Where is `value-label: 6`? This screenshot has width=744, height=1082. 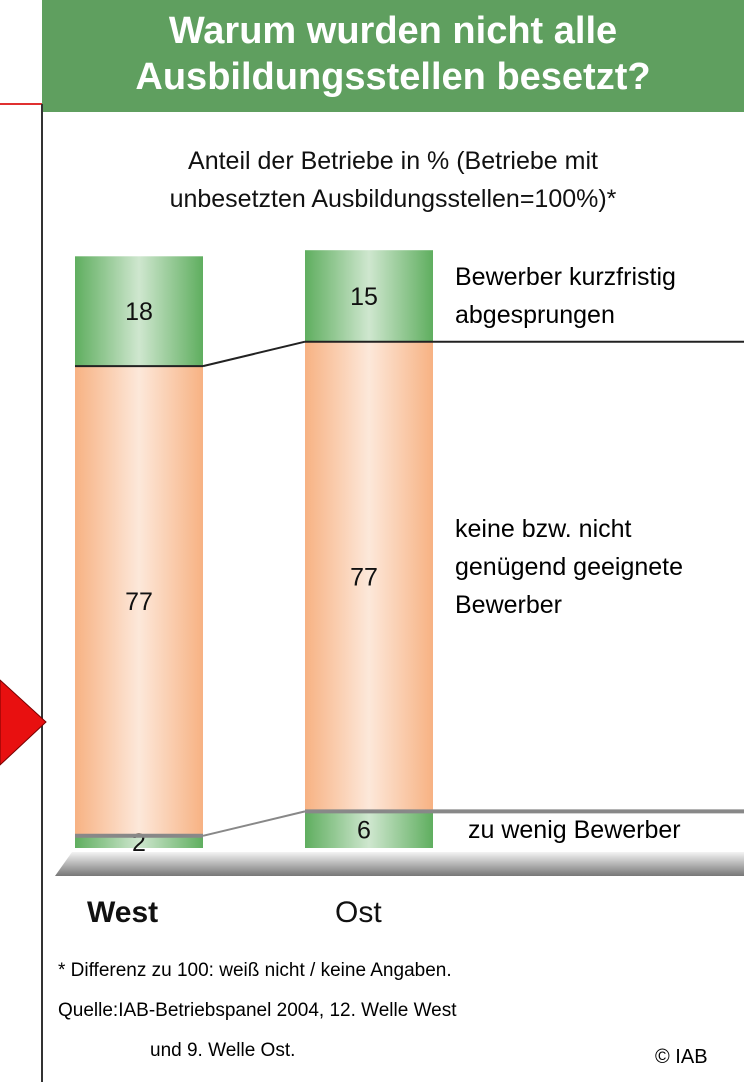
value-label: 6 is located at coordinates (364, 831).